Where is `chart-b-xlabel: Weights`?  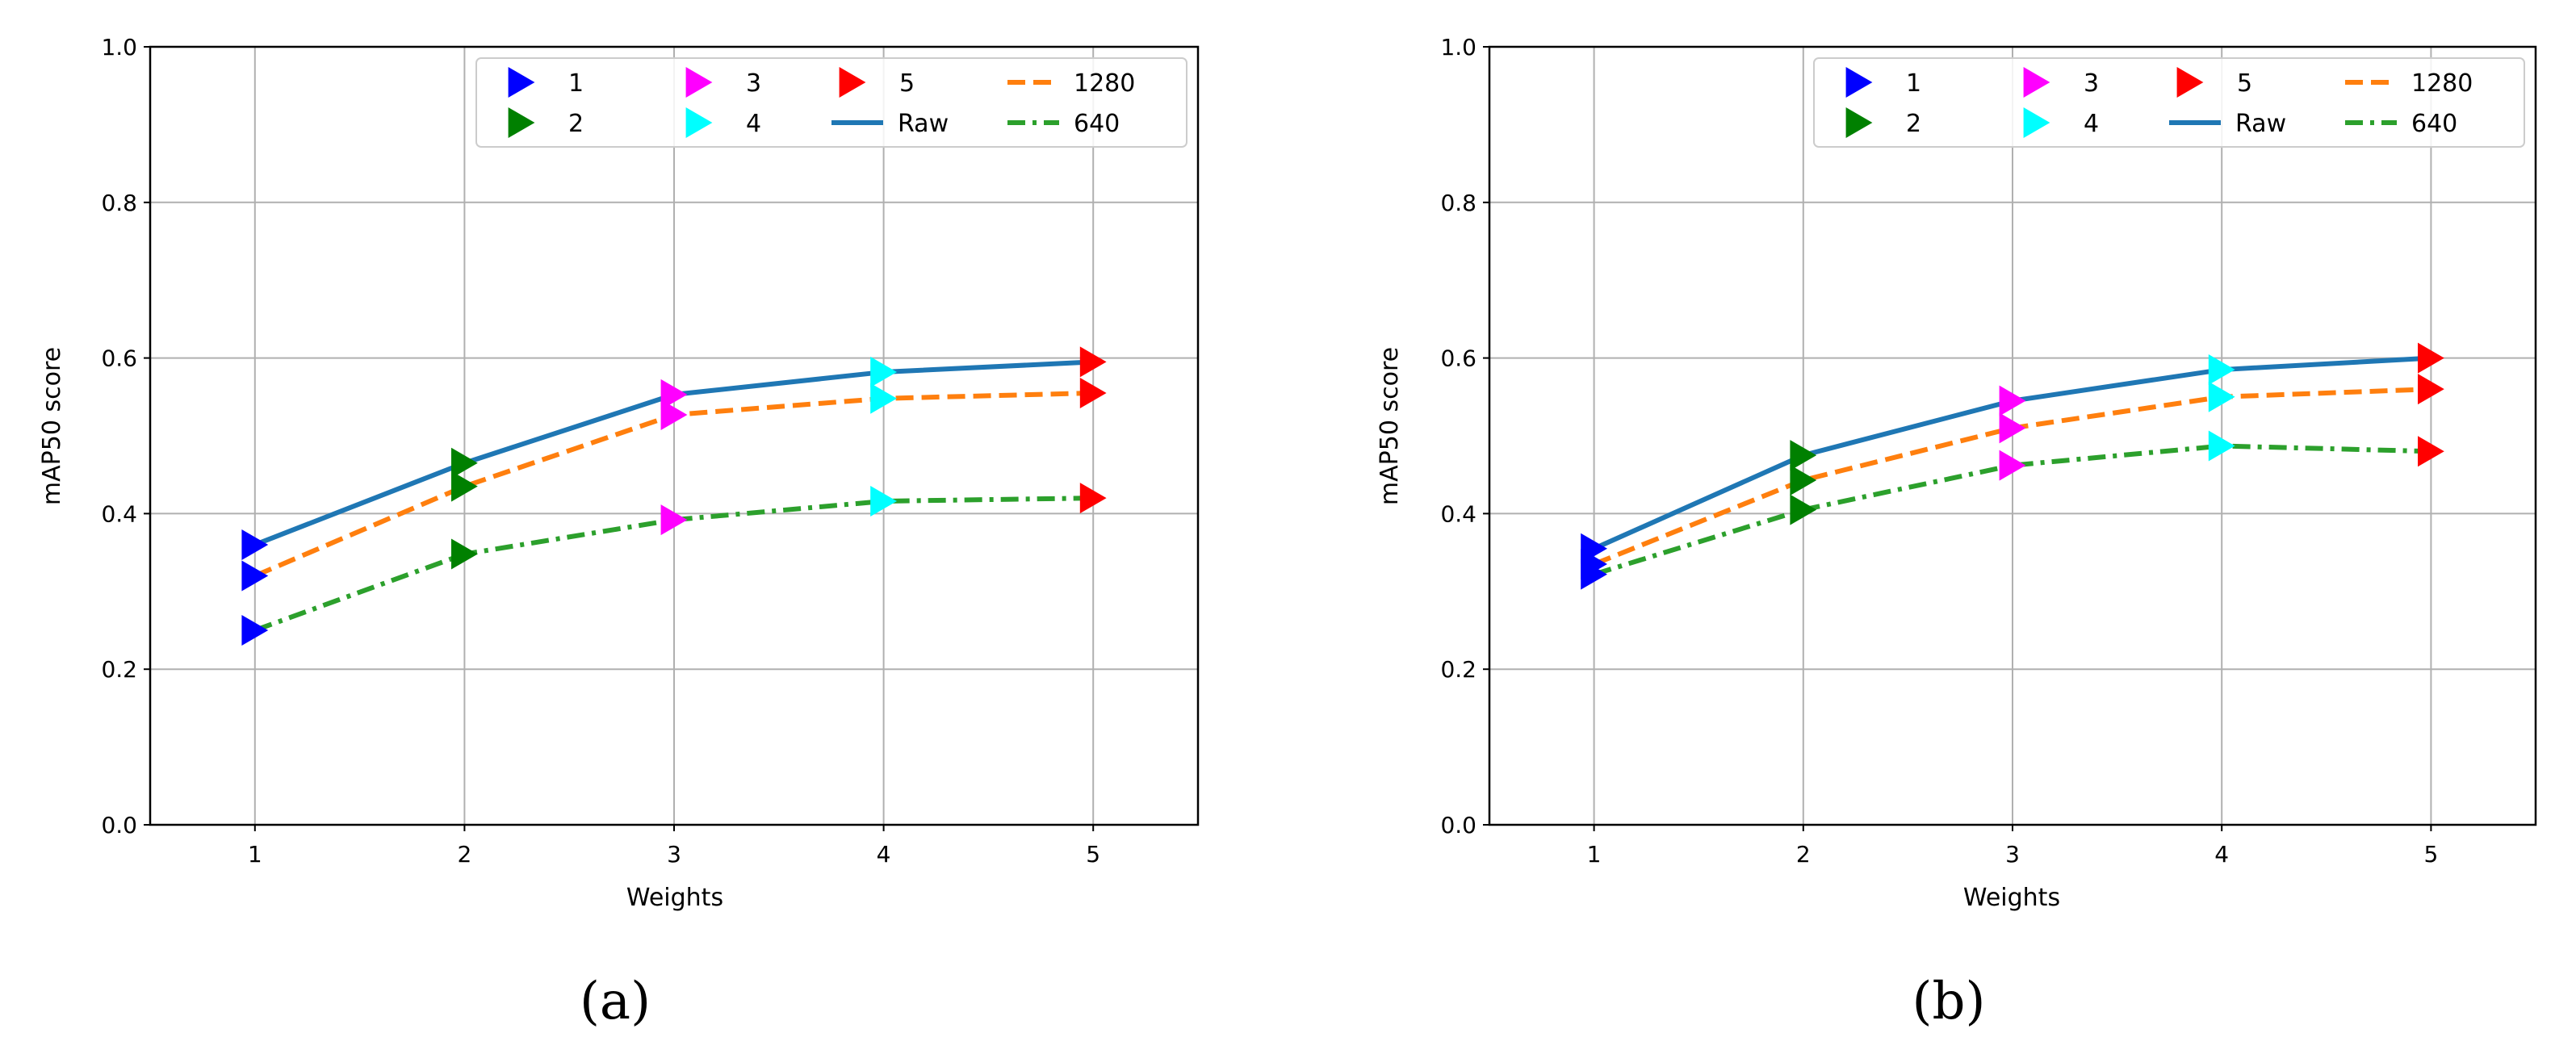
chart-b-xlabel: Weights is located at coordinates (2011, 898).